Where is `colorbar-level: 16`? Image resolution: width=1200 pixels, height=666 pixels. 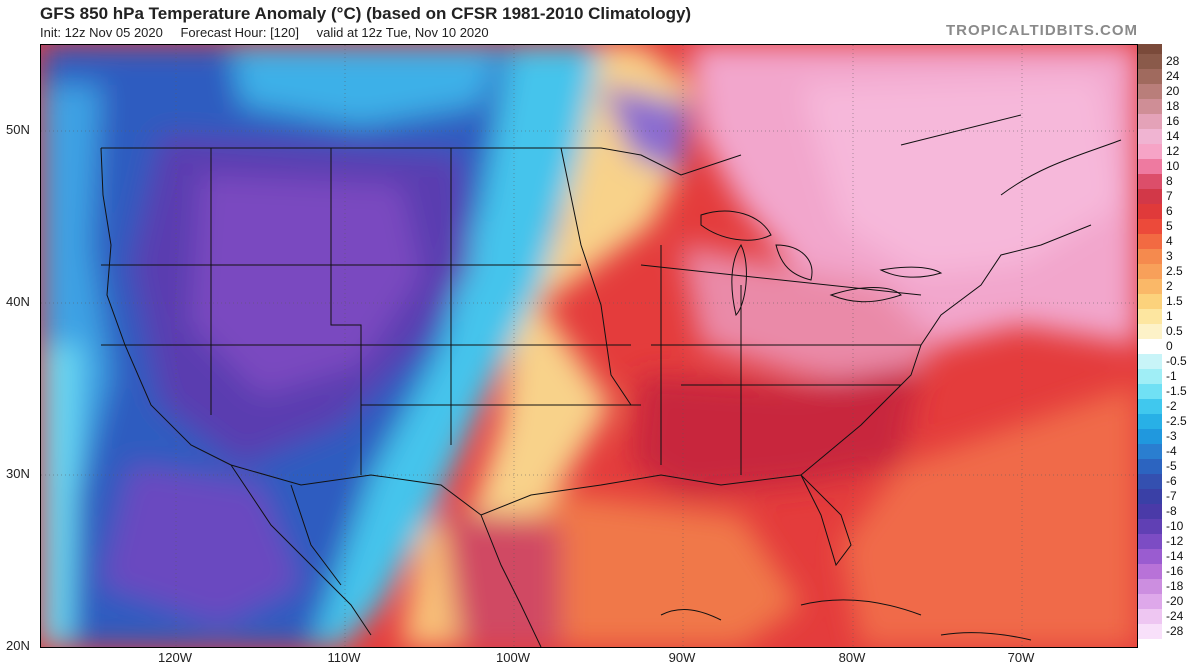
colorbar-level: 16 is located at coordinates (1169, 121).